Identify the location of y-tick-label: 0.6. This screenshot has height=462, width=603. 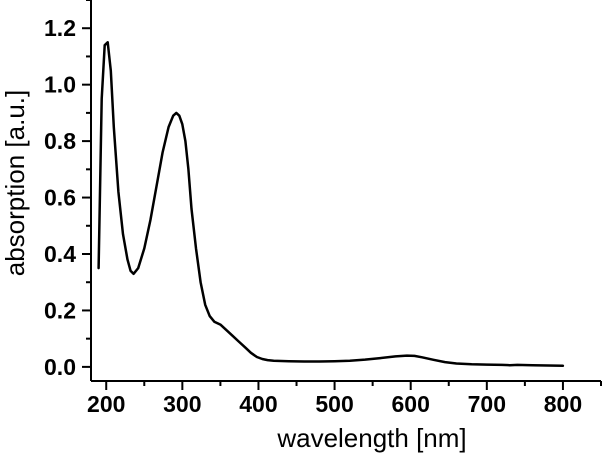
(60, 198).